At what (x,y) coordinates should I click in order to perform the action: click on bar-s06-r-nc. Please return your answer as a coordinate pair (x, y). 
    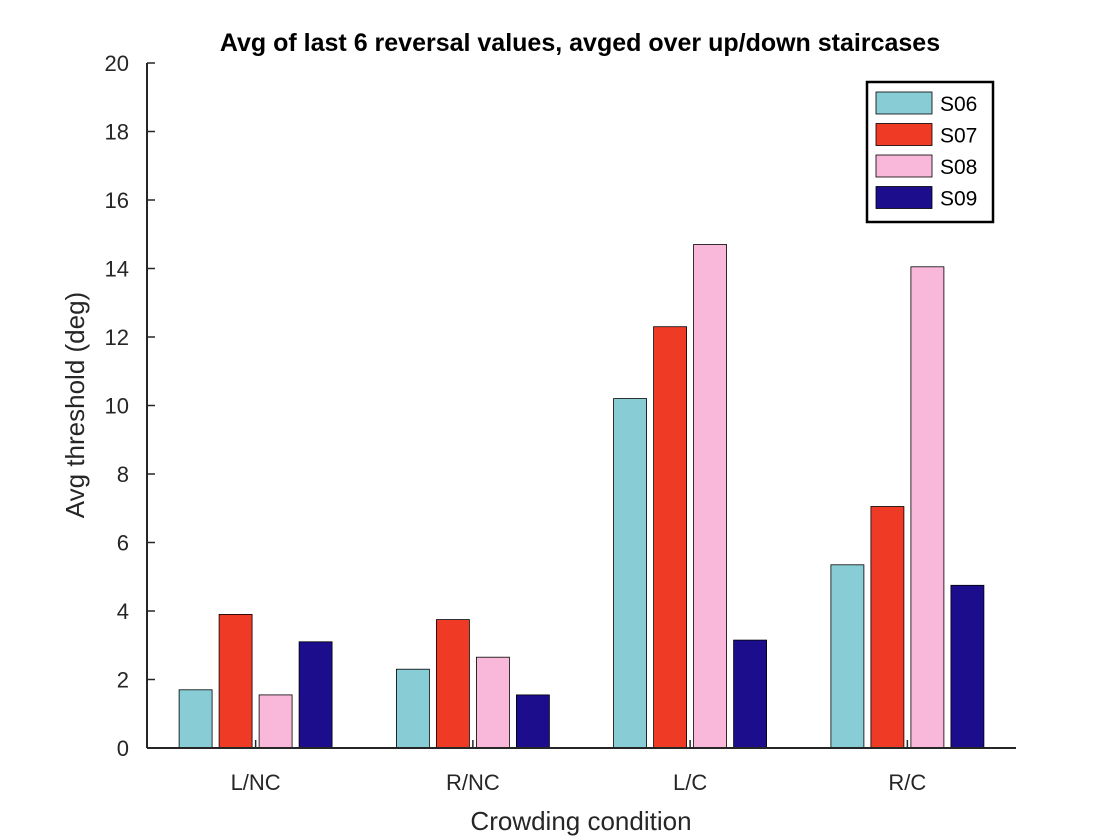
    Looking at the image, I should click on (412, 708).